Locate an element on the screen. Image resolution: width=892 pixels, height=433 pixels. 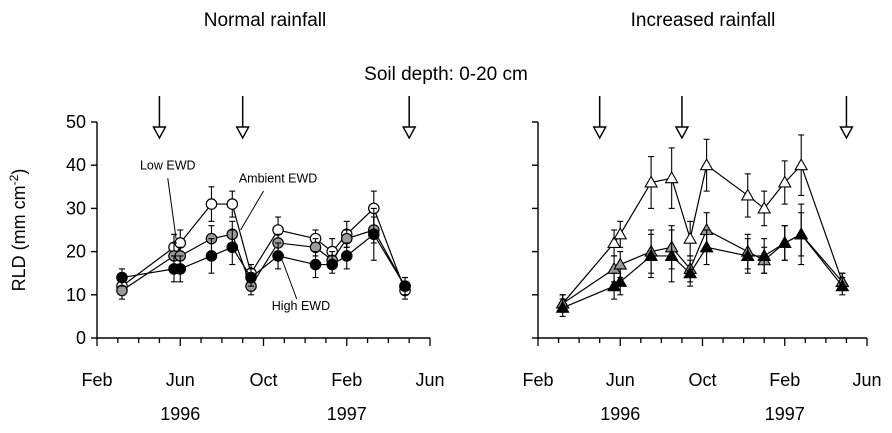
y-tick-label: 0 is located at coordinates (81, 338).